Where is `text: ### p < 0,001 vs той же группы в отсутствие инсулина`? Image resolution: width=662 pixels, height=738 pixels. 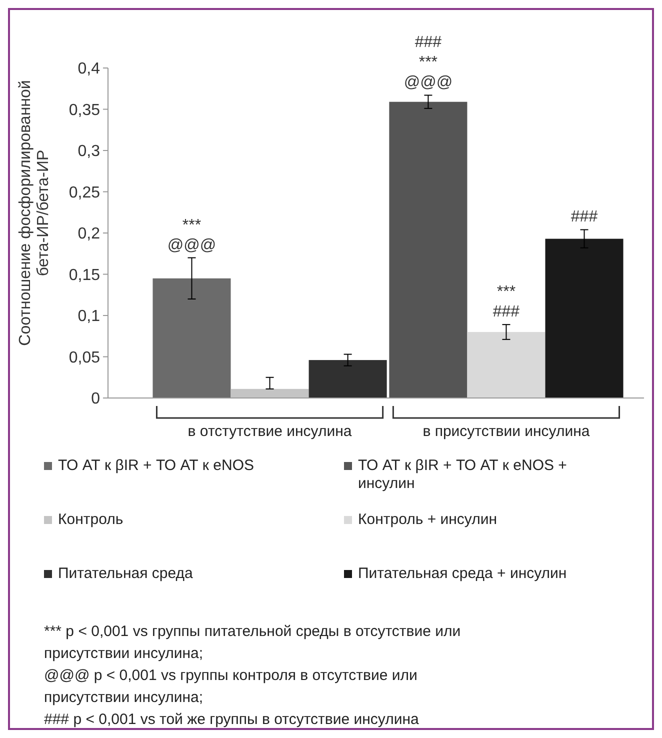 text: ### p < 0,001 vs той же группы в отсутствие инсулина is located at coordinates (232, 719).